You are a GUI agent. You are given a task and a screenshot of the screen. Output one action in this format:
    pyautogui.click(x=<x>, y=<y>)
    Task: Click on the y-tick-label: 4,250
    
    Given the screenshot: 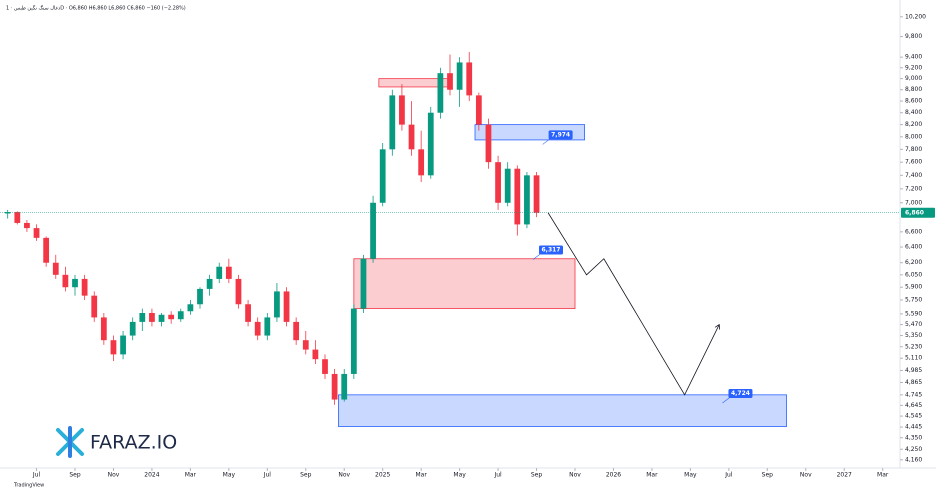 What is the action you would take?
    pyautogui.click(x=913, y=449)
    